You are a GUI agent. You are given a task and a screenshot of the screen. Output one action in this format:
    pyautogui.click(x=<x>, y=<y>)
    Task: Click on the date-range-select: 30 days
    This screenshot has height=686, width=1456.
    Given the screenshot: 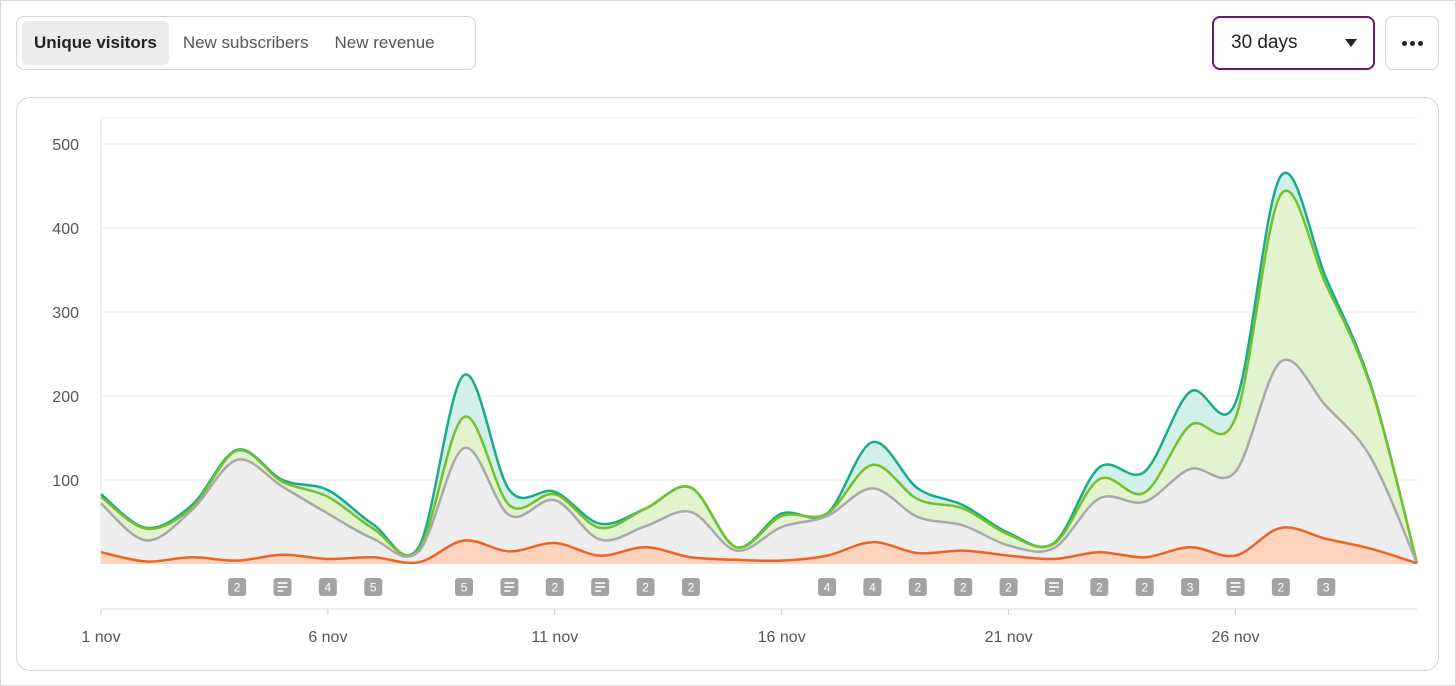 What is the action you would take?
    pyautogui.click(x=1293, y=43)
    